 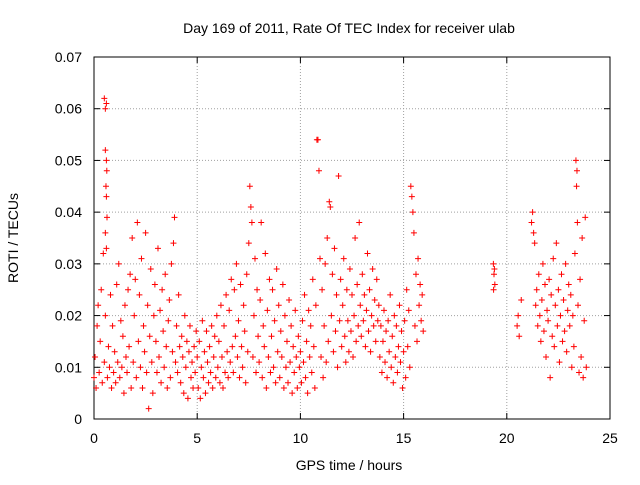 I want to click on x-tick-label: 15, so click(x=404, y=438).